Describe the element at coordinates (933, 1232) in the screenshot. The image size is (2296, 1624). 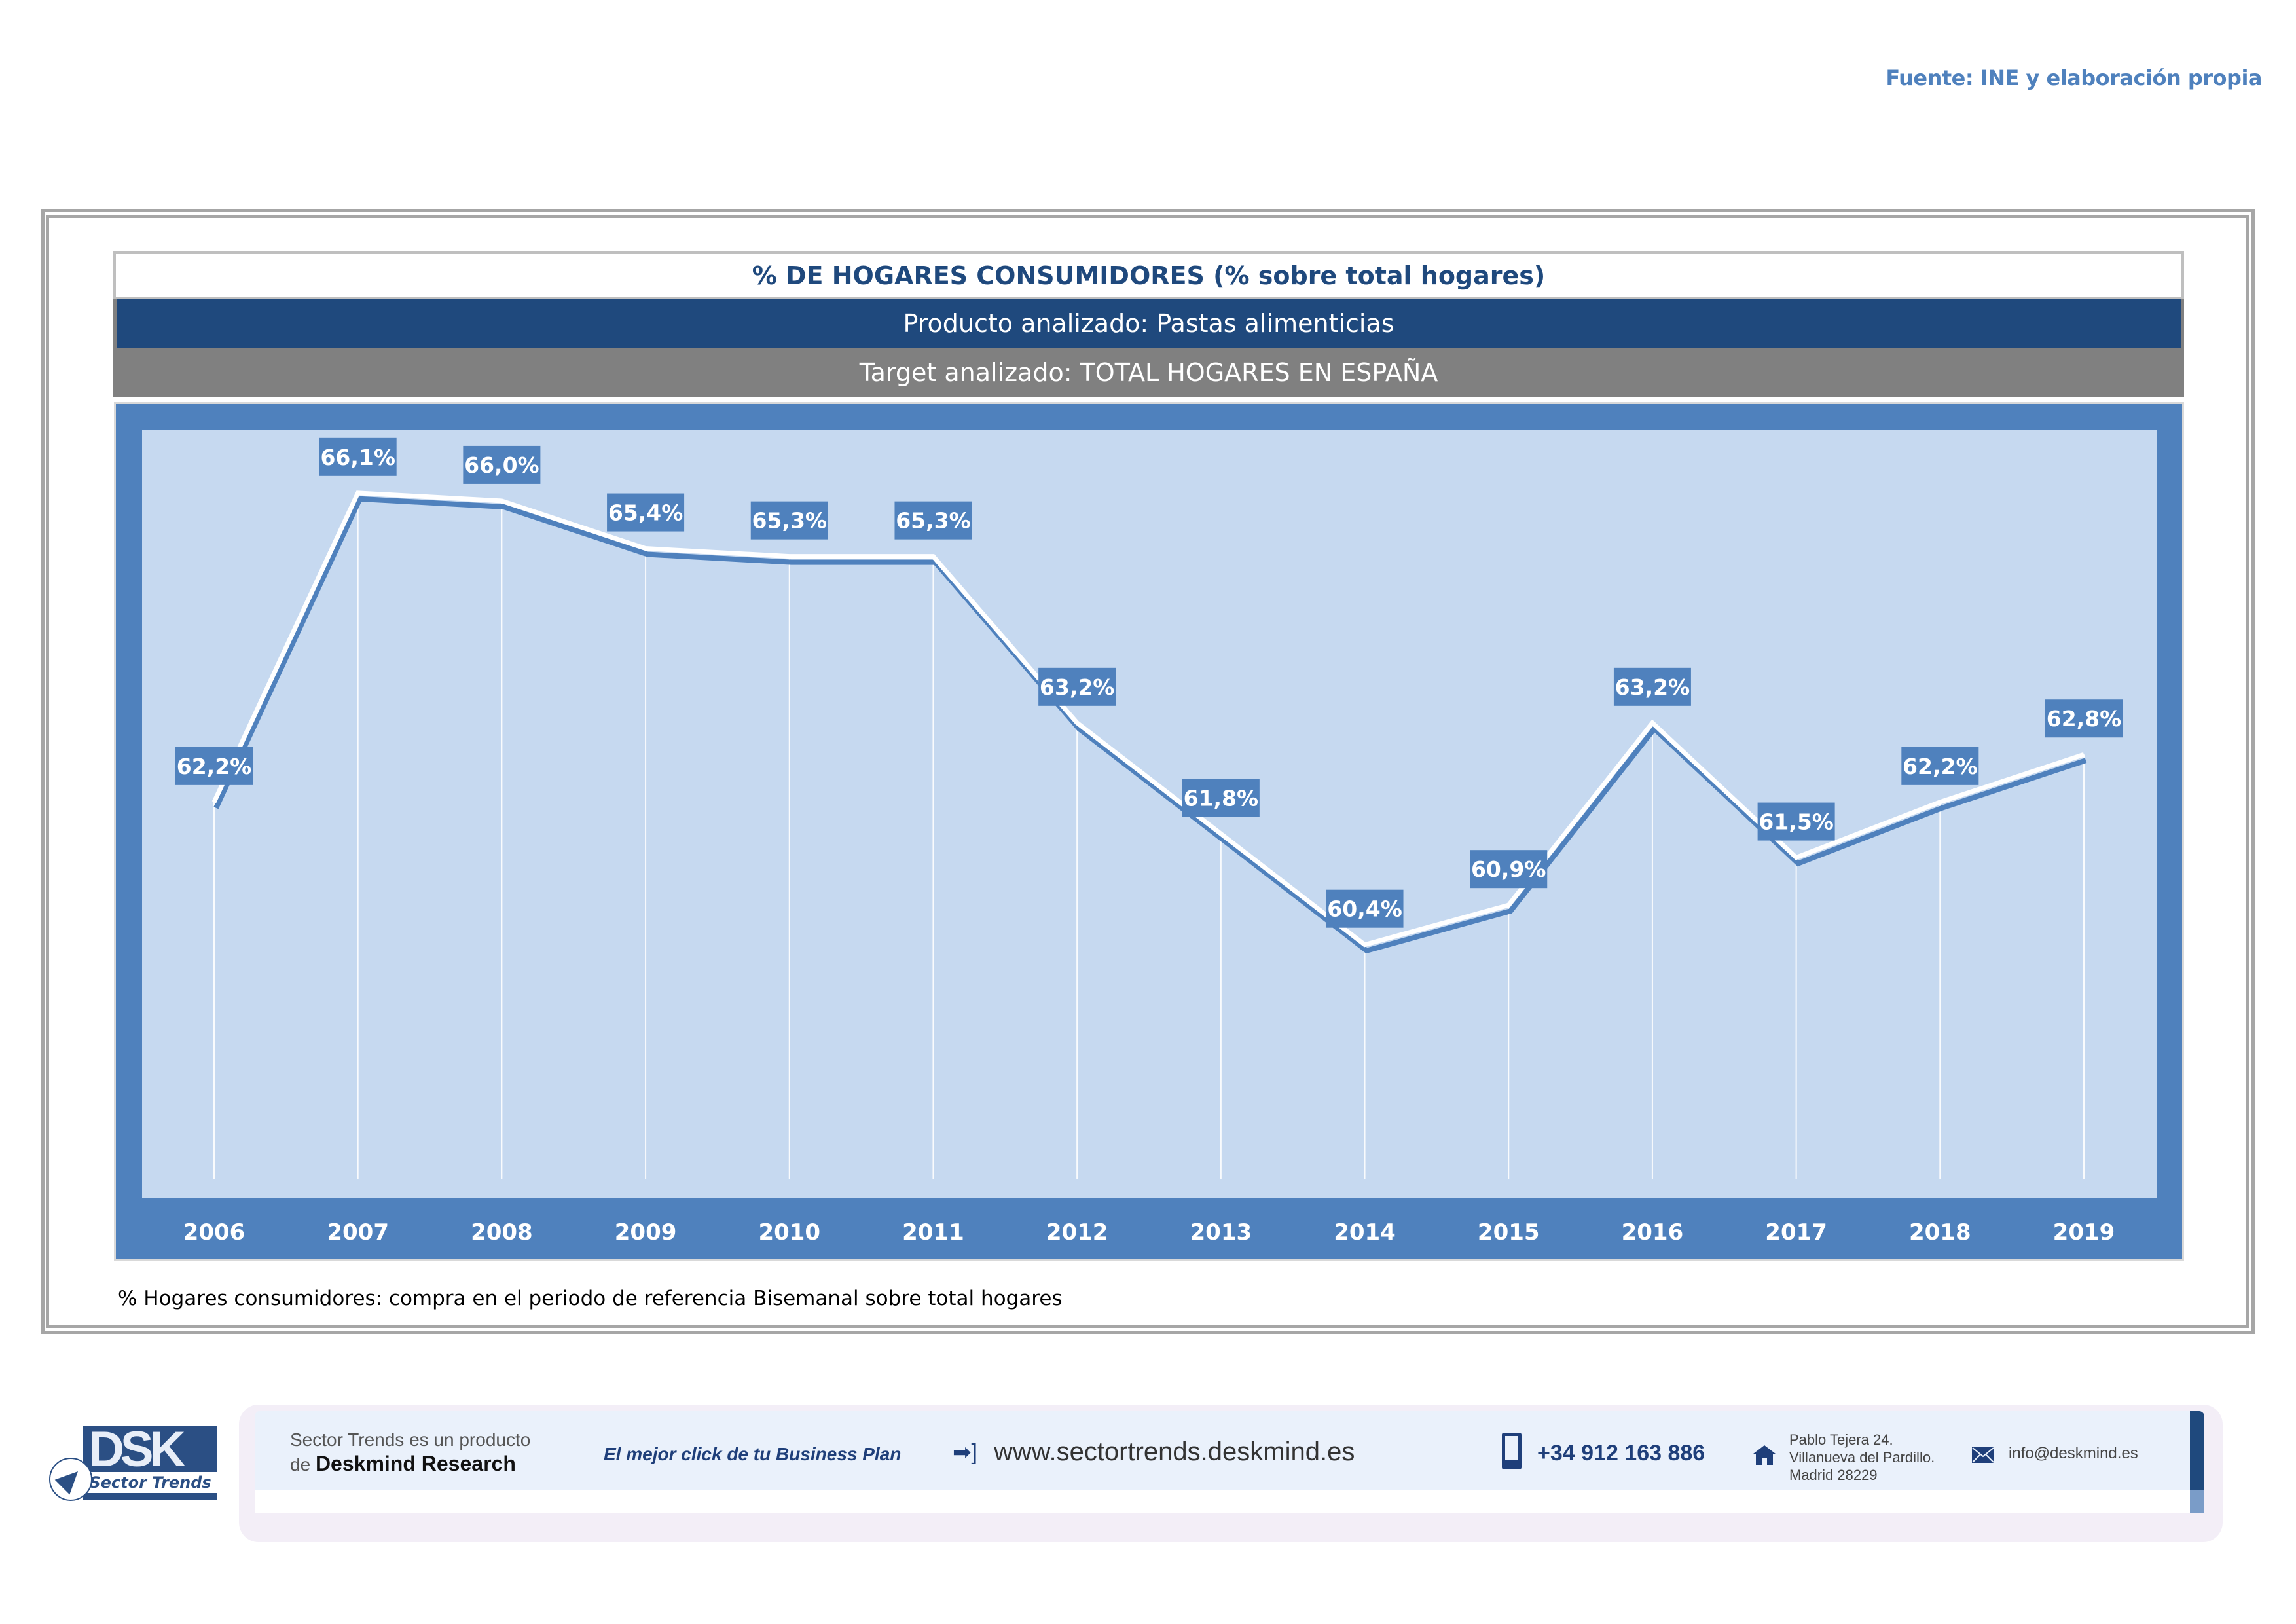
I see `x-tick-label: 2011` at that location.